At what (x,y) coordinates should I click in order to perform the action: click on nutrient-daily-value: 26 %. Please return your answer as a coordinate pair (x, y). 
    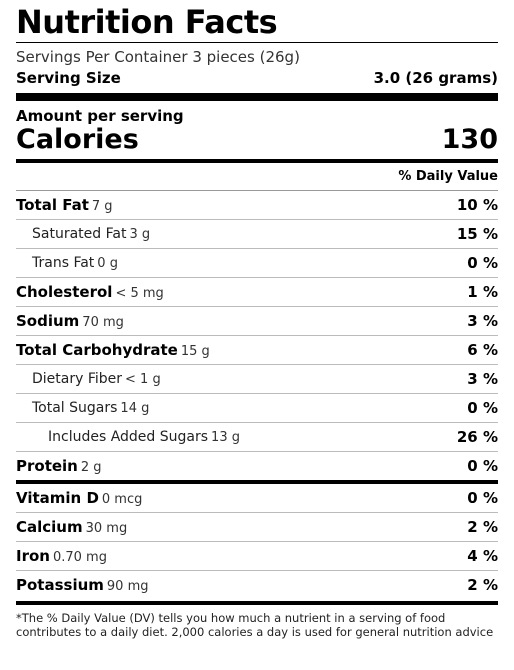
    Looking at the image, I should click on (477, 437).